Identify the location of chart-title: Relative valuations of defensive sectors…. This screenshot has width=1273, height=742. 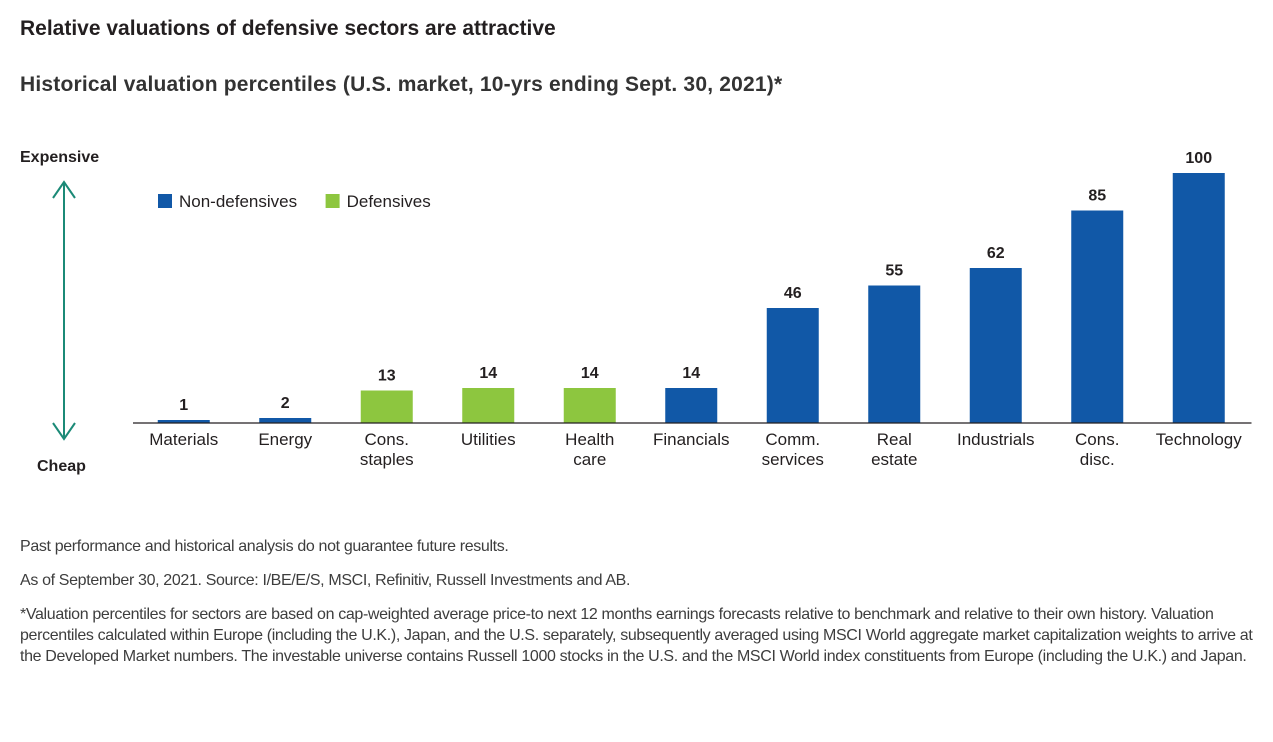
(288, 28).